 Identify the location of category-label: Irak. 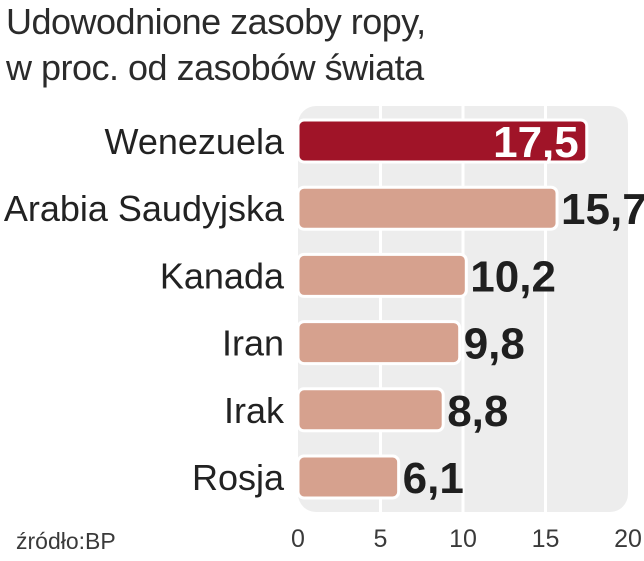
(254, 410).